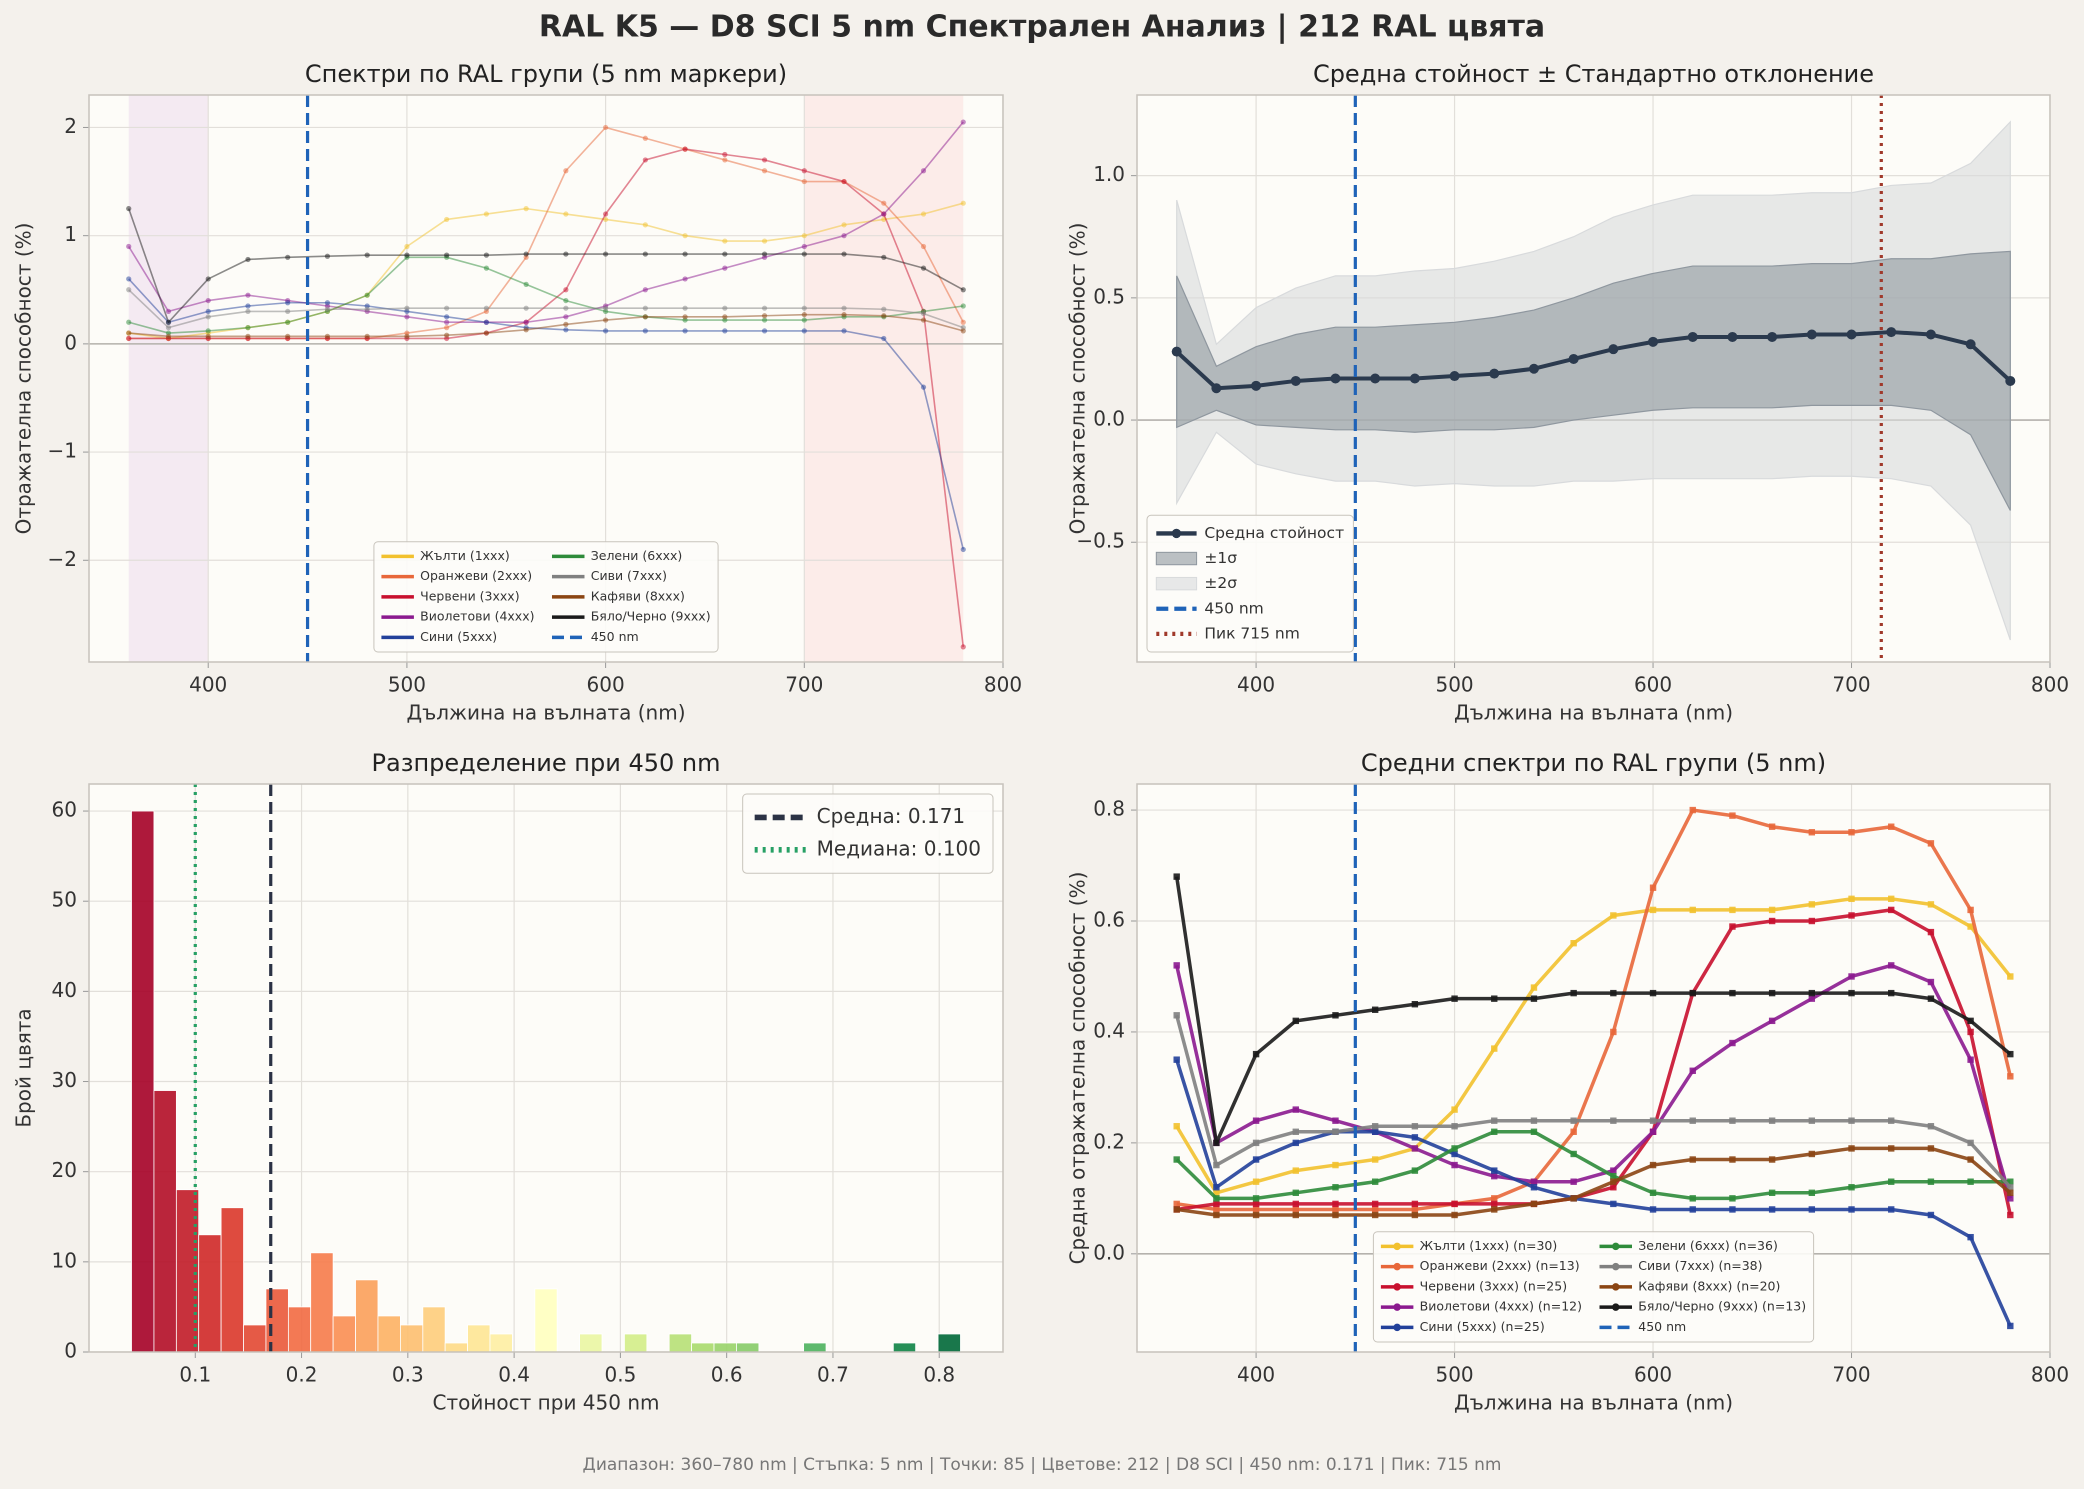 The image size is (2084, 1489). I want to click on y-tick-label: 0, so click(70, 1351).